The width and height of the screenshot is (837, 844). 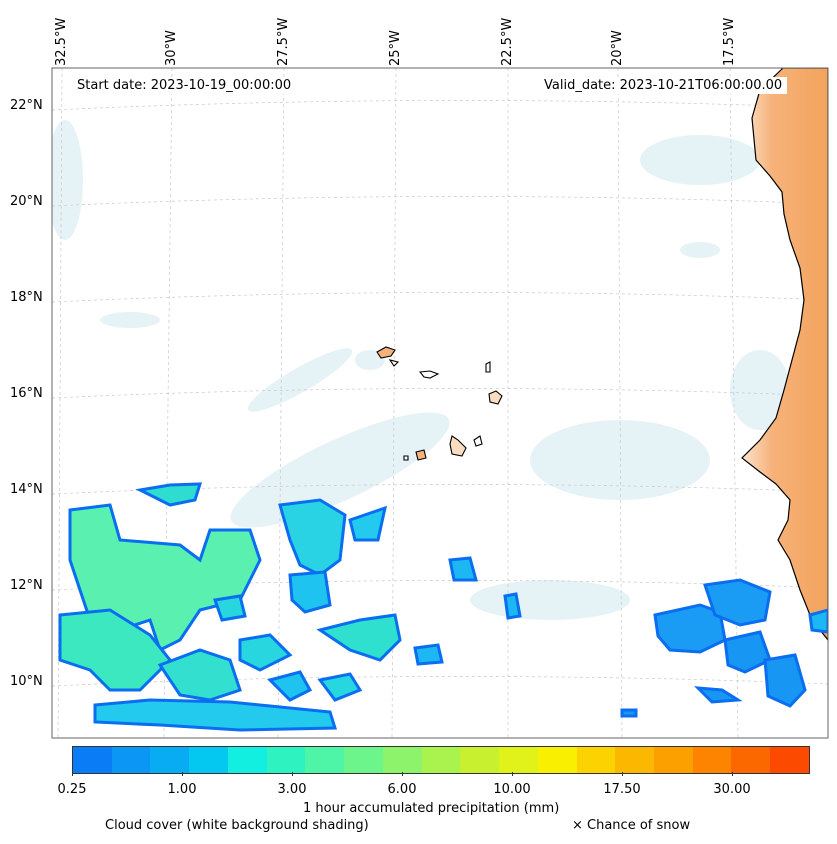 I want to click on colorbar-tick-label: 1.00, so click(x=182, y=789).